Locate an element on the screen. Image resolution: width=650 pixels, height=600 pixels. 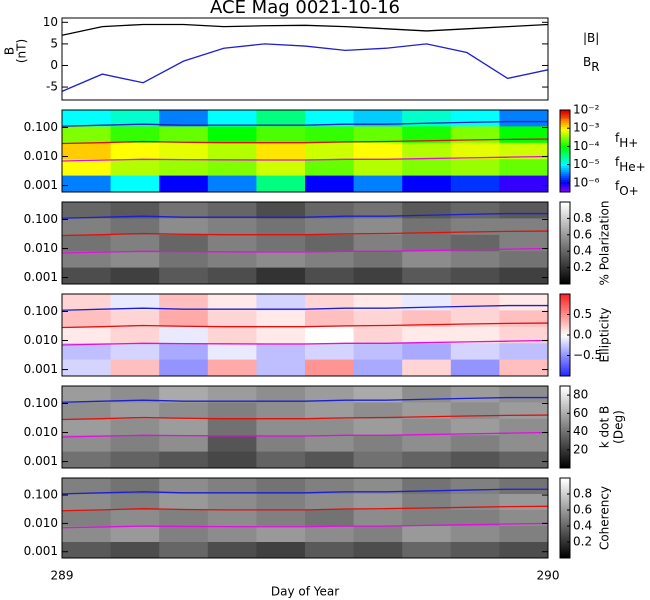
colorbar-label: (Deg) is located at coordinates (619, 427).